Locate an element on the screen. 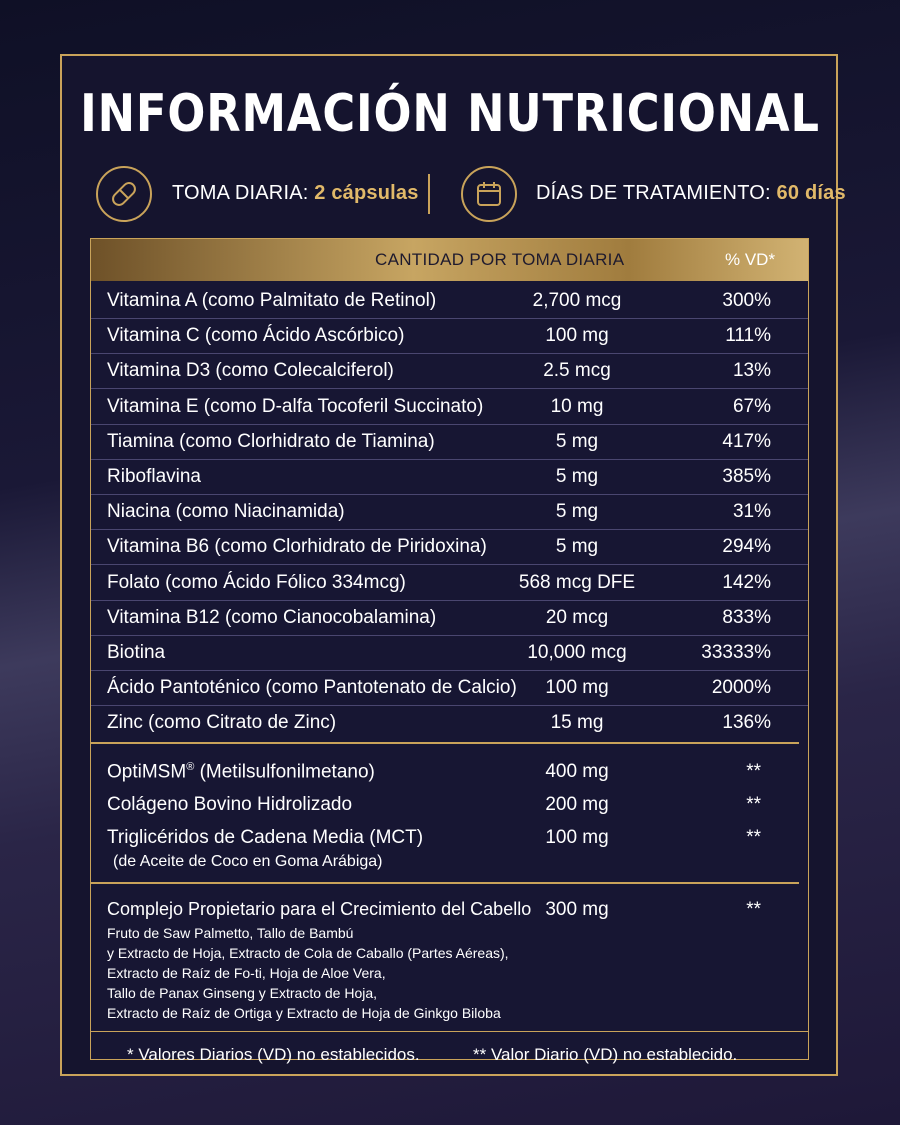  row-amount: 2,700 mcg is located at coordinates (577, 300).